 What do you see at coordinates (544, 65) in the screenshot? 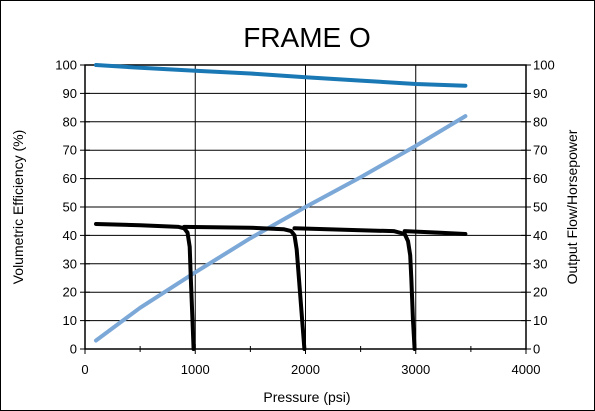
I see `y-tick-label-right: 100` at bounding box center [544, 65].